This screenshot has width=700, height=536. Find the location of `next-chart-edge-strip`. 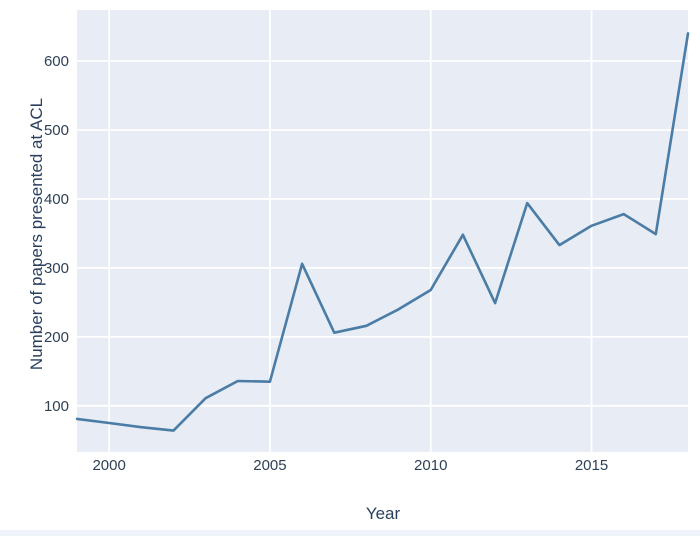

next-chart-edge-strip is located at coordinates (350, 533).